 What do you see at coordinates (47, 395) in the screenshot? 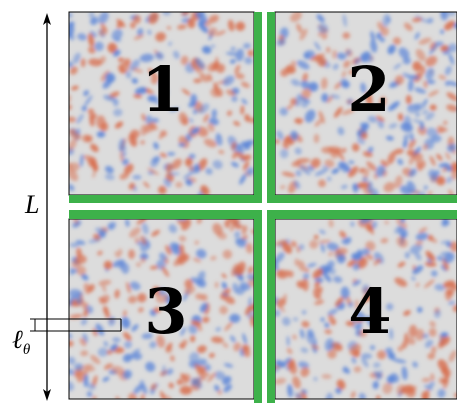
I see `arrowhead-down-icon` at bounding box center [47, 395].